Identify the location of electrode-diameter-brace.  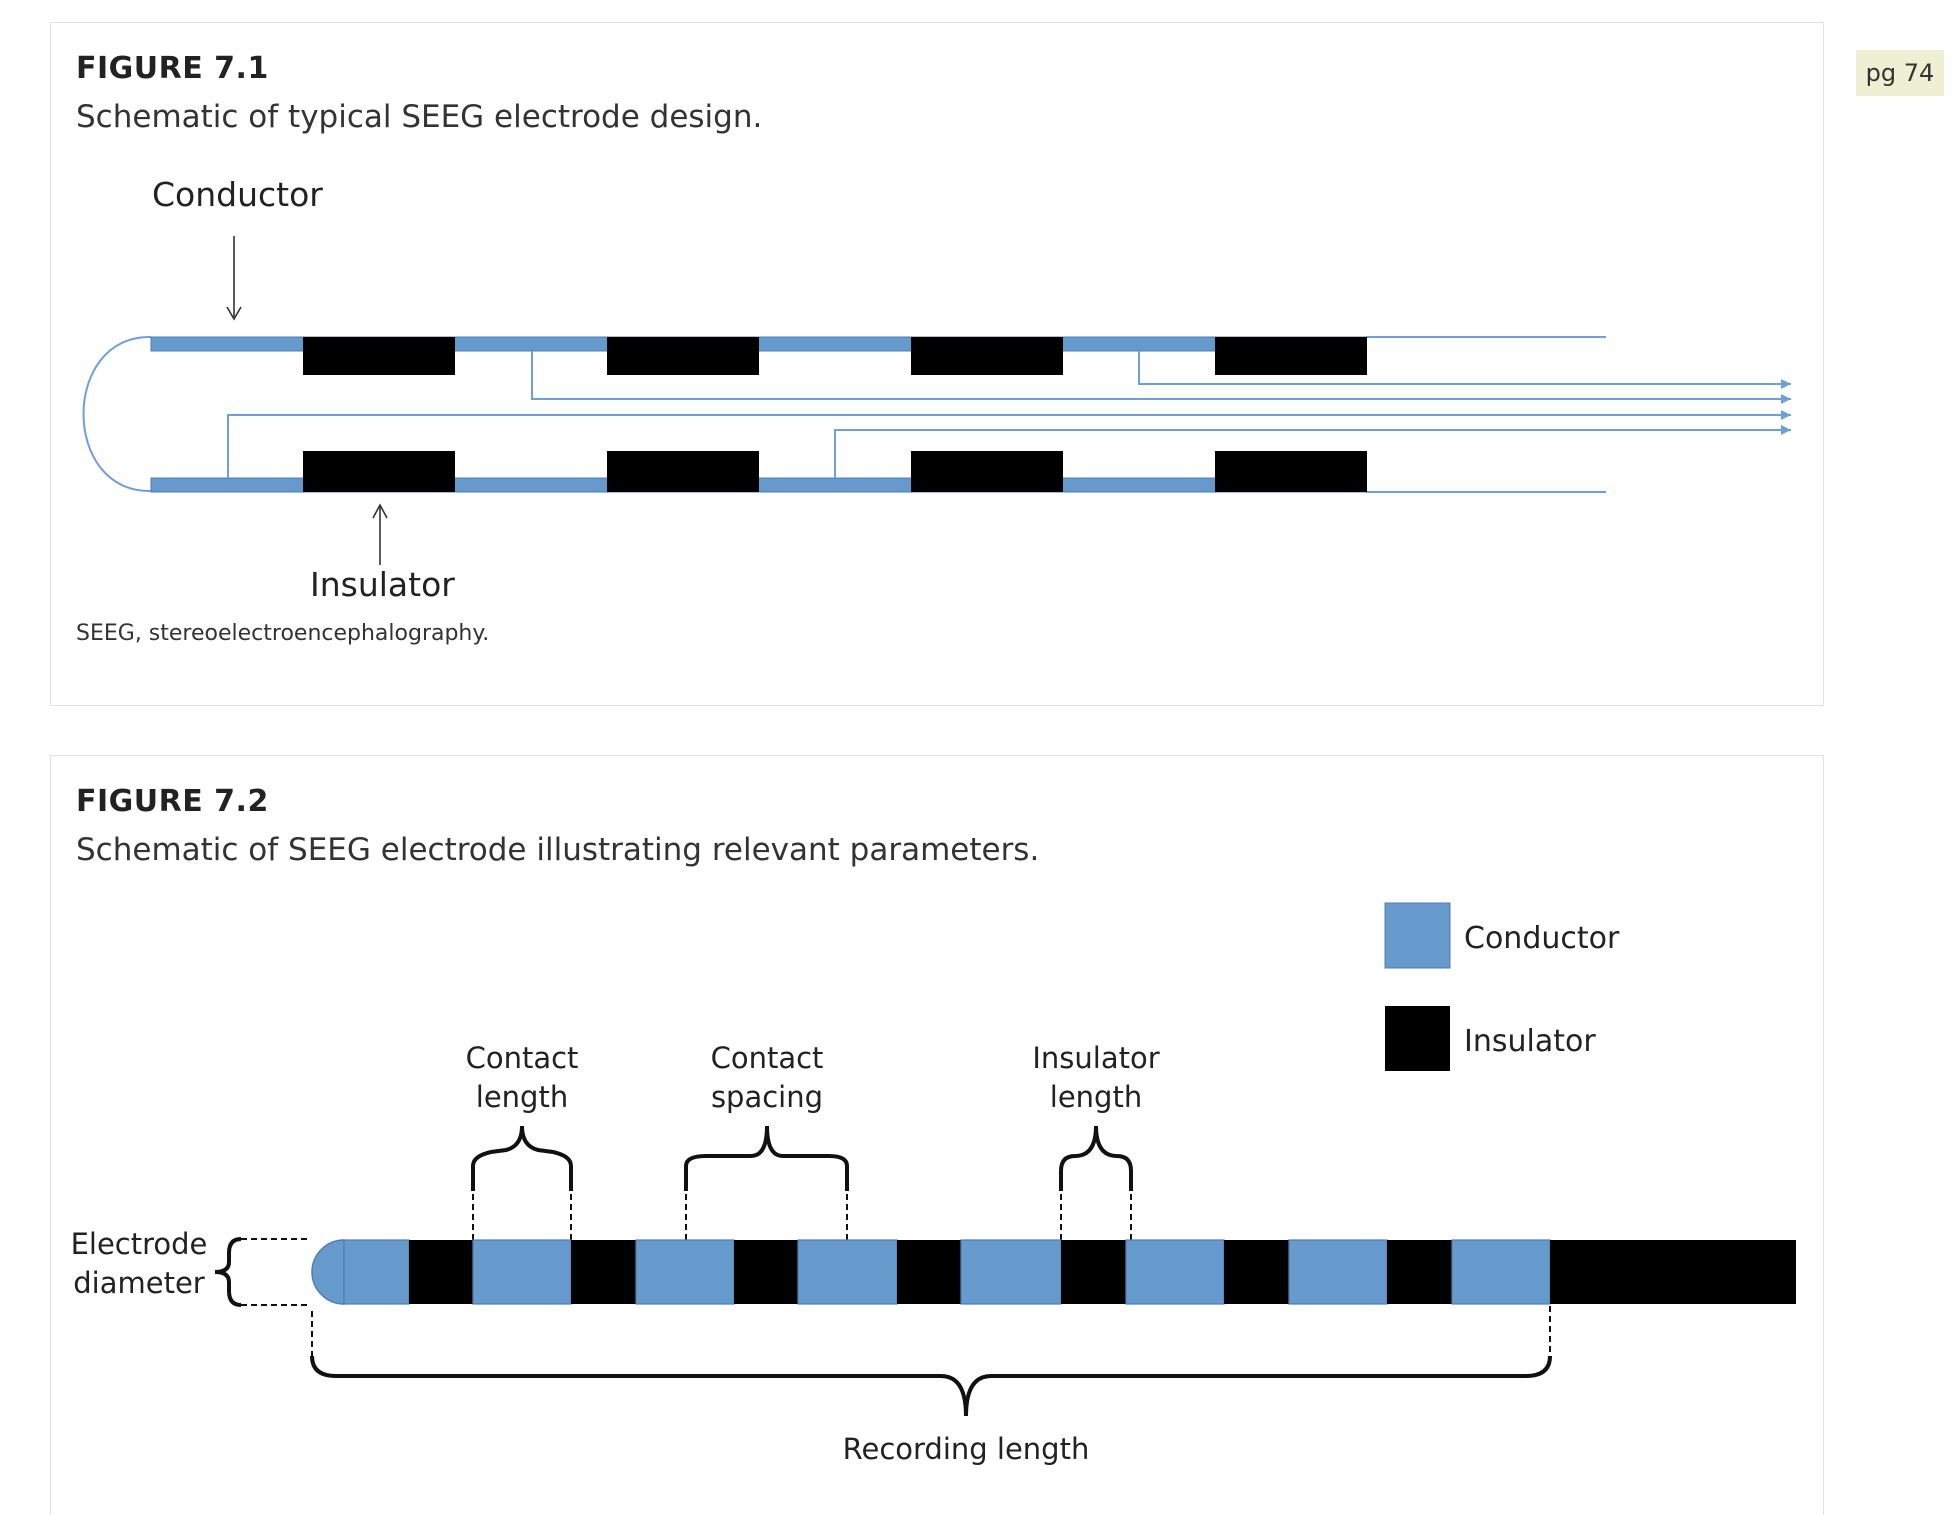
(228, 1272).